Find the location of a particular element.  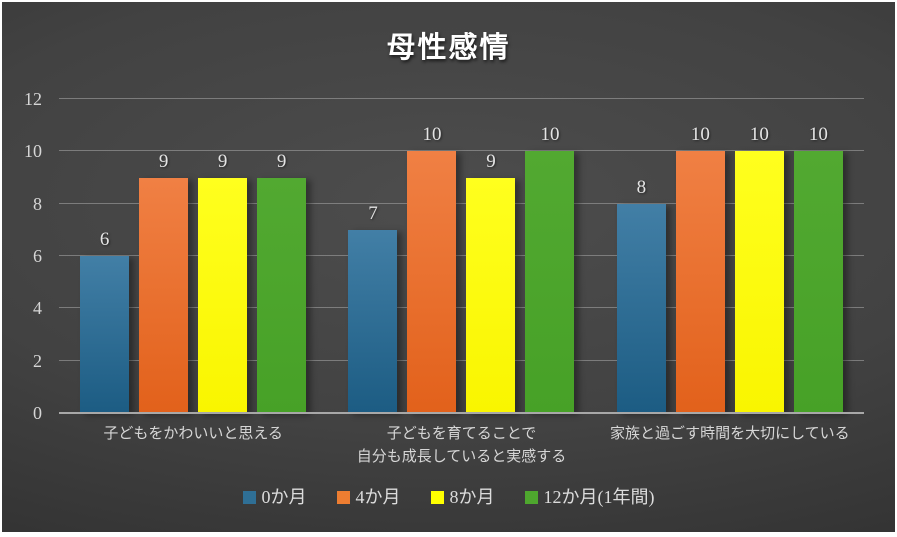

y-axis-tick-label: 4 is located at coordinates (37, 308).